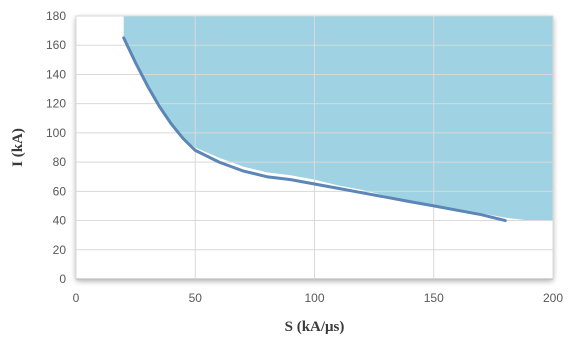 This screenshot has height=341, width=571. I want to click on y-tick-label-100: 100, so click(56, 133).